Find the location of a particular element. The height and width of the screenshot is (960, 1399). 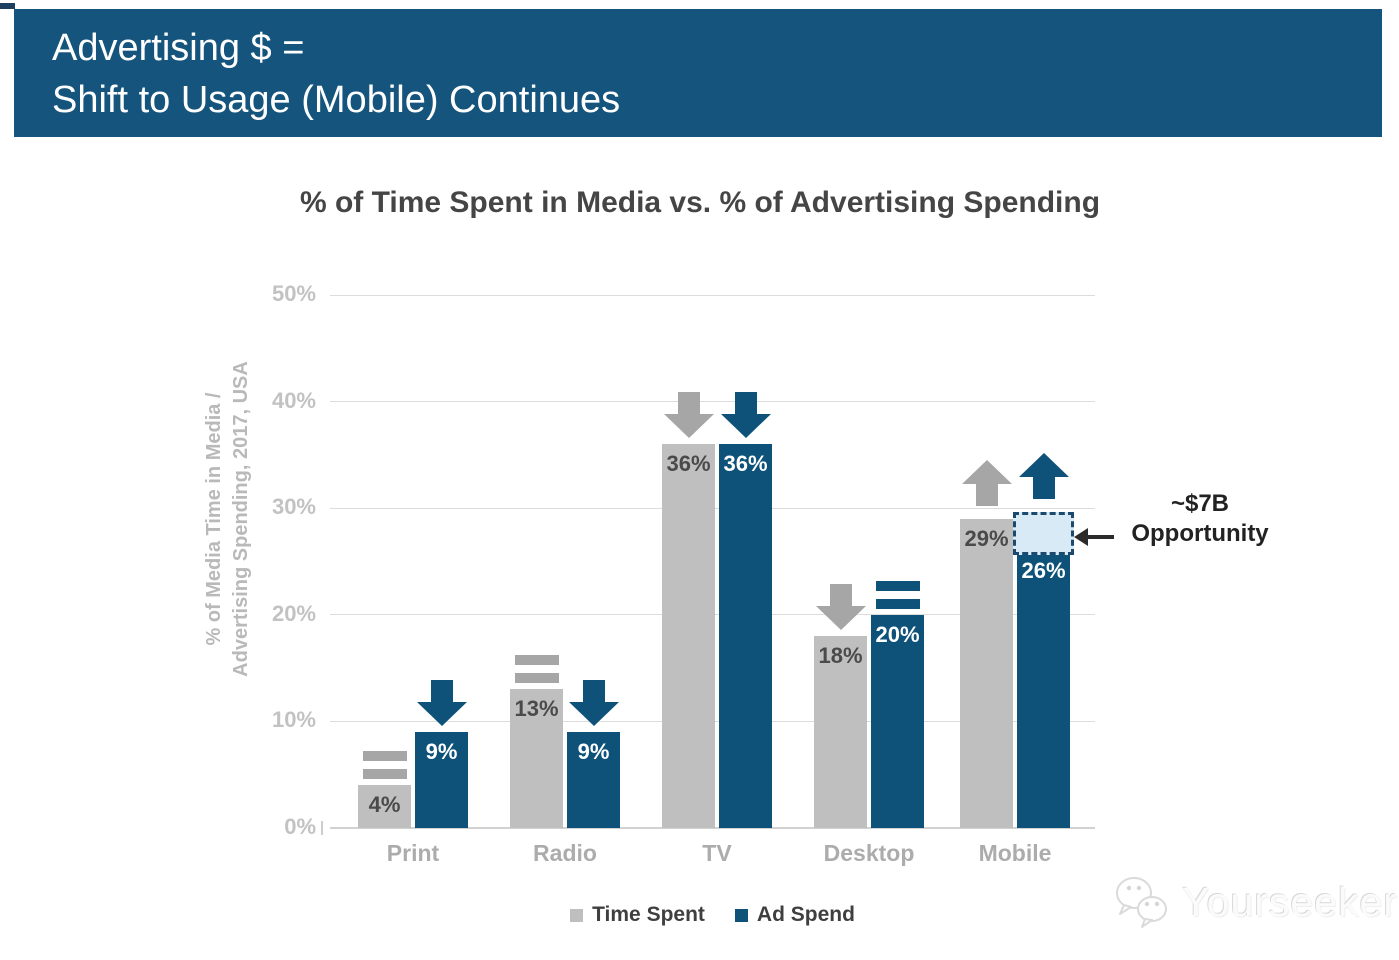

watermark: Yourseeker is located at coordinates (1255, 902).